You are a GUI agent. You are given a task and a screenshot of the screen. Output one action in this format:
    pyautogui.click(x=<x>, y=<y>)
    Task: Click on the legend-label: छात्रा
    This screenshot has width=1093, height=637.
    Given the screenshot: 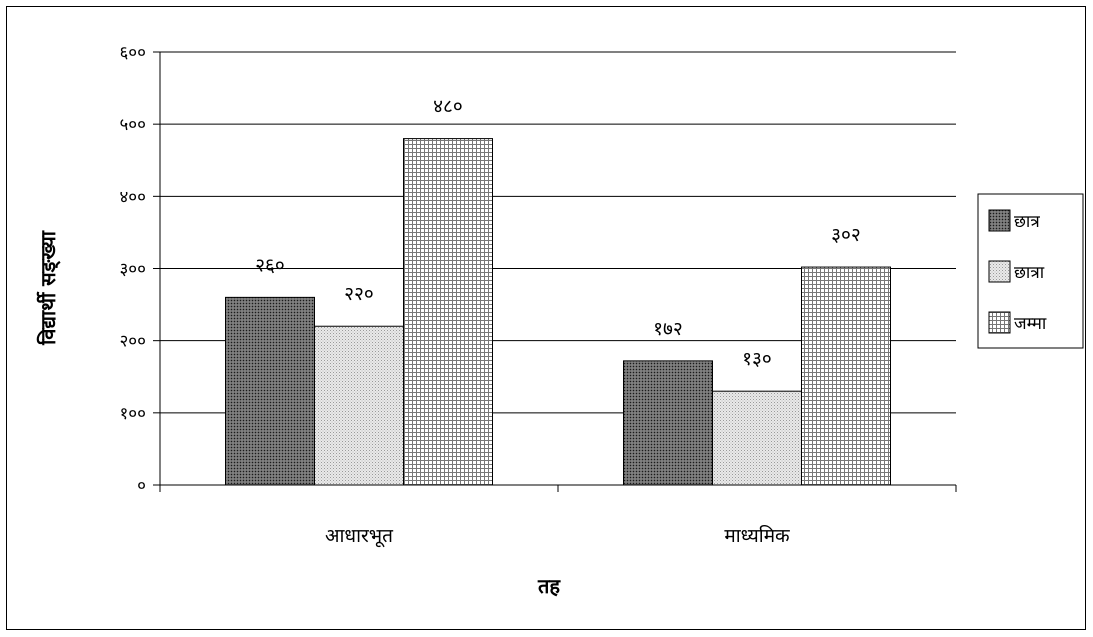 What is the action you would take?
    pyautogui.click(x=1029, y=273)
    